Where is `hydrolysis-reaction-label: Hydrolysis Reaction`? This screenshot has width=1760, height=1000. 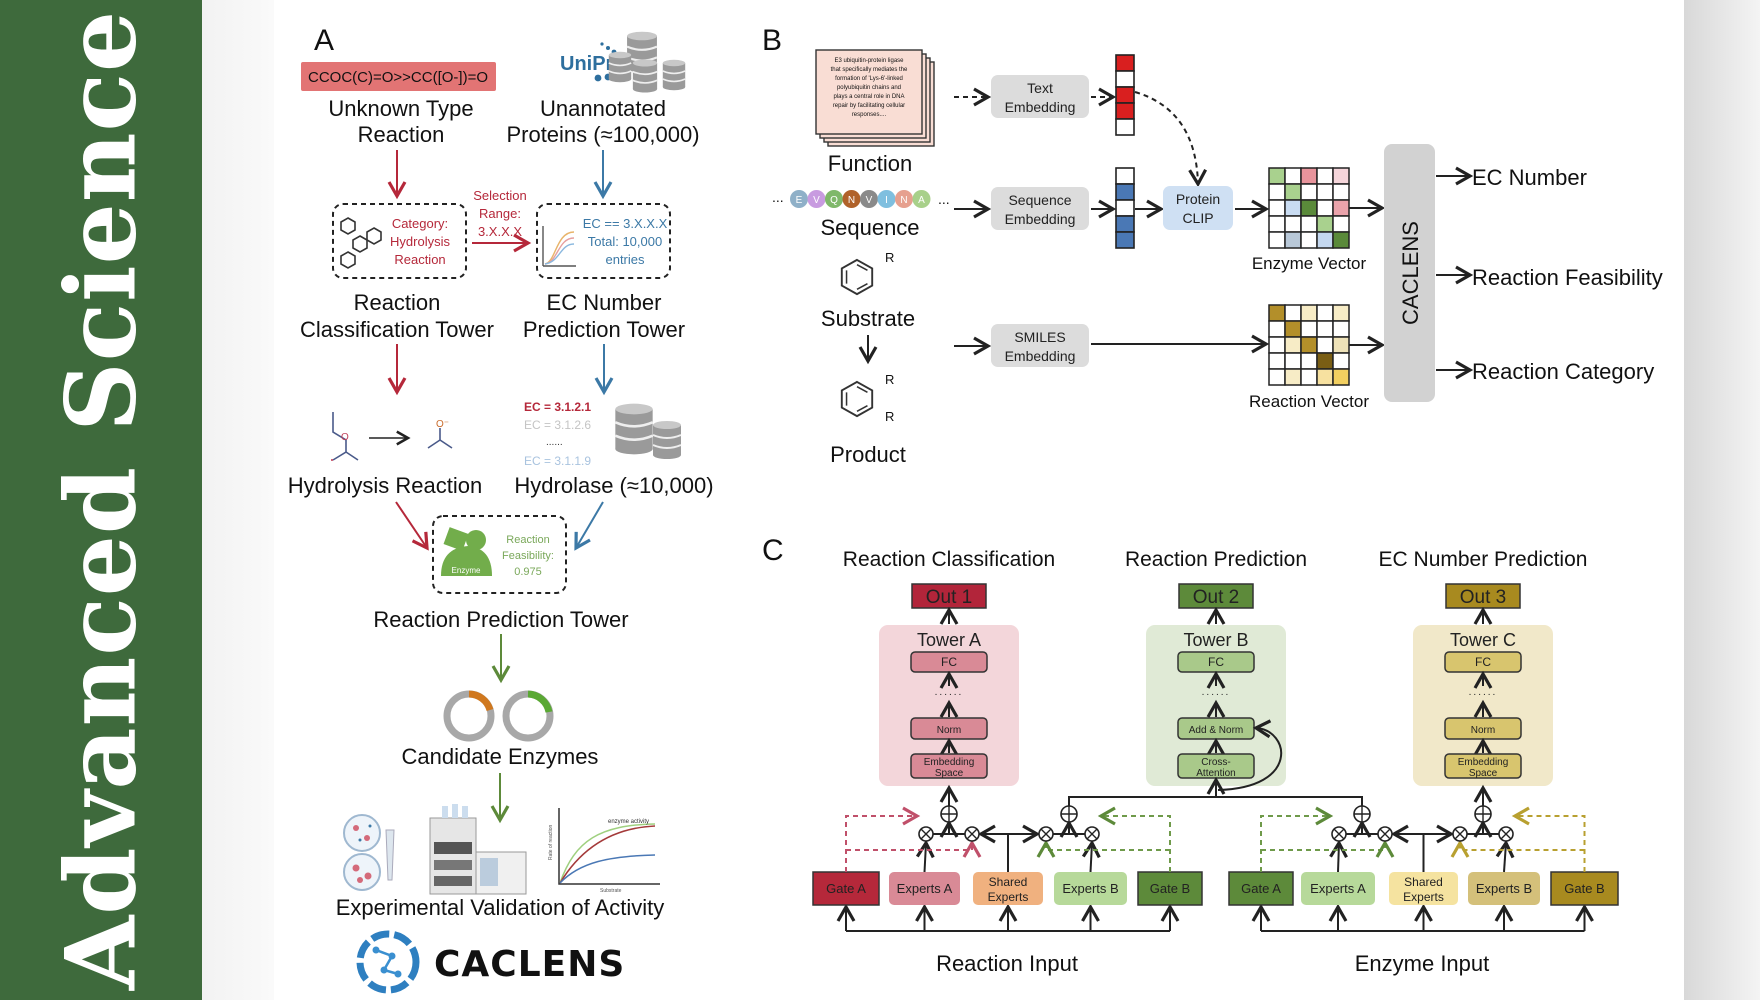 hydrolysis-reaction-label: Hydrolysis Reaction is located at coordinates (385, 485).